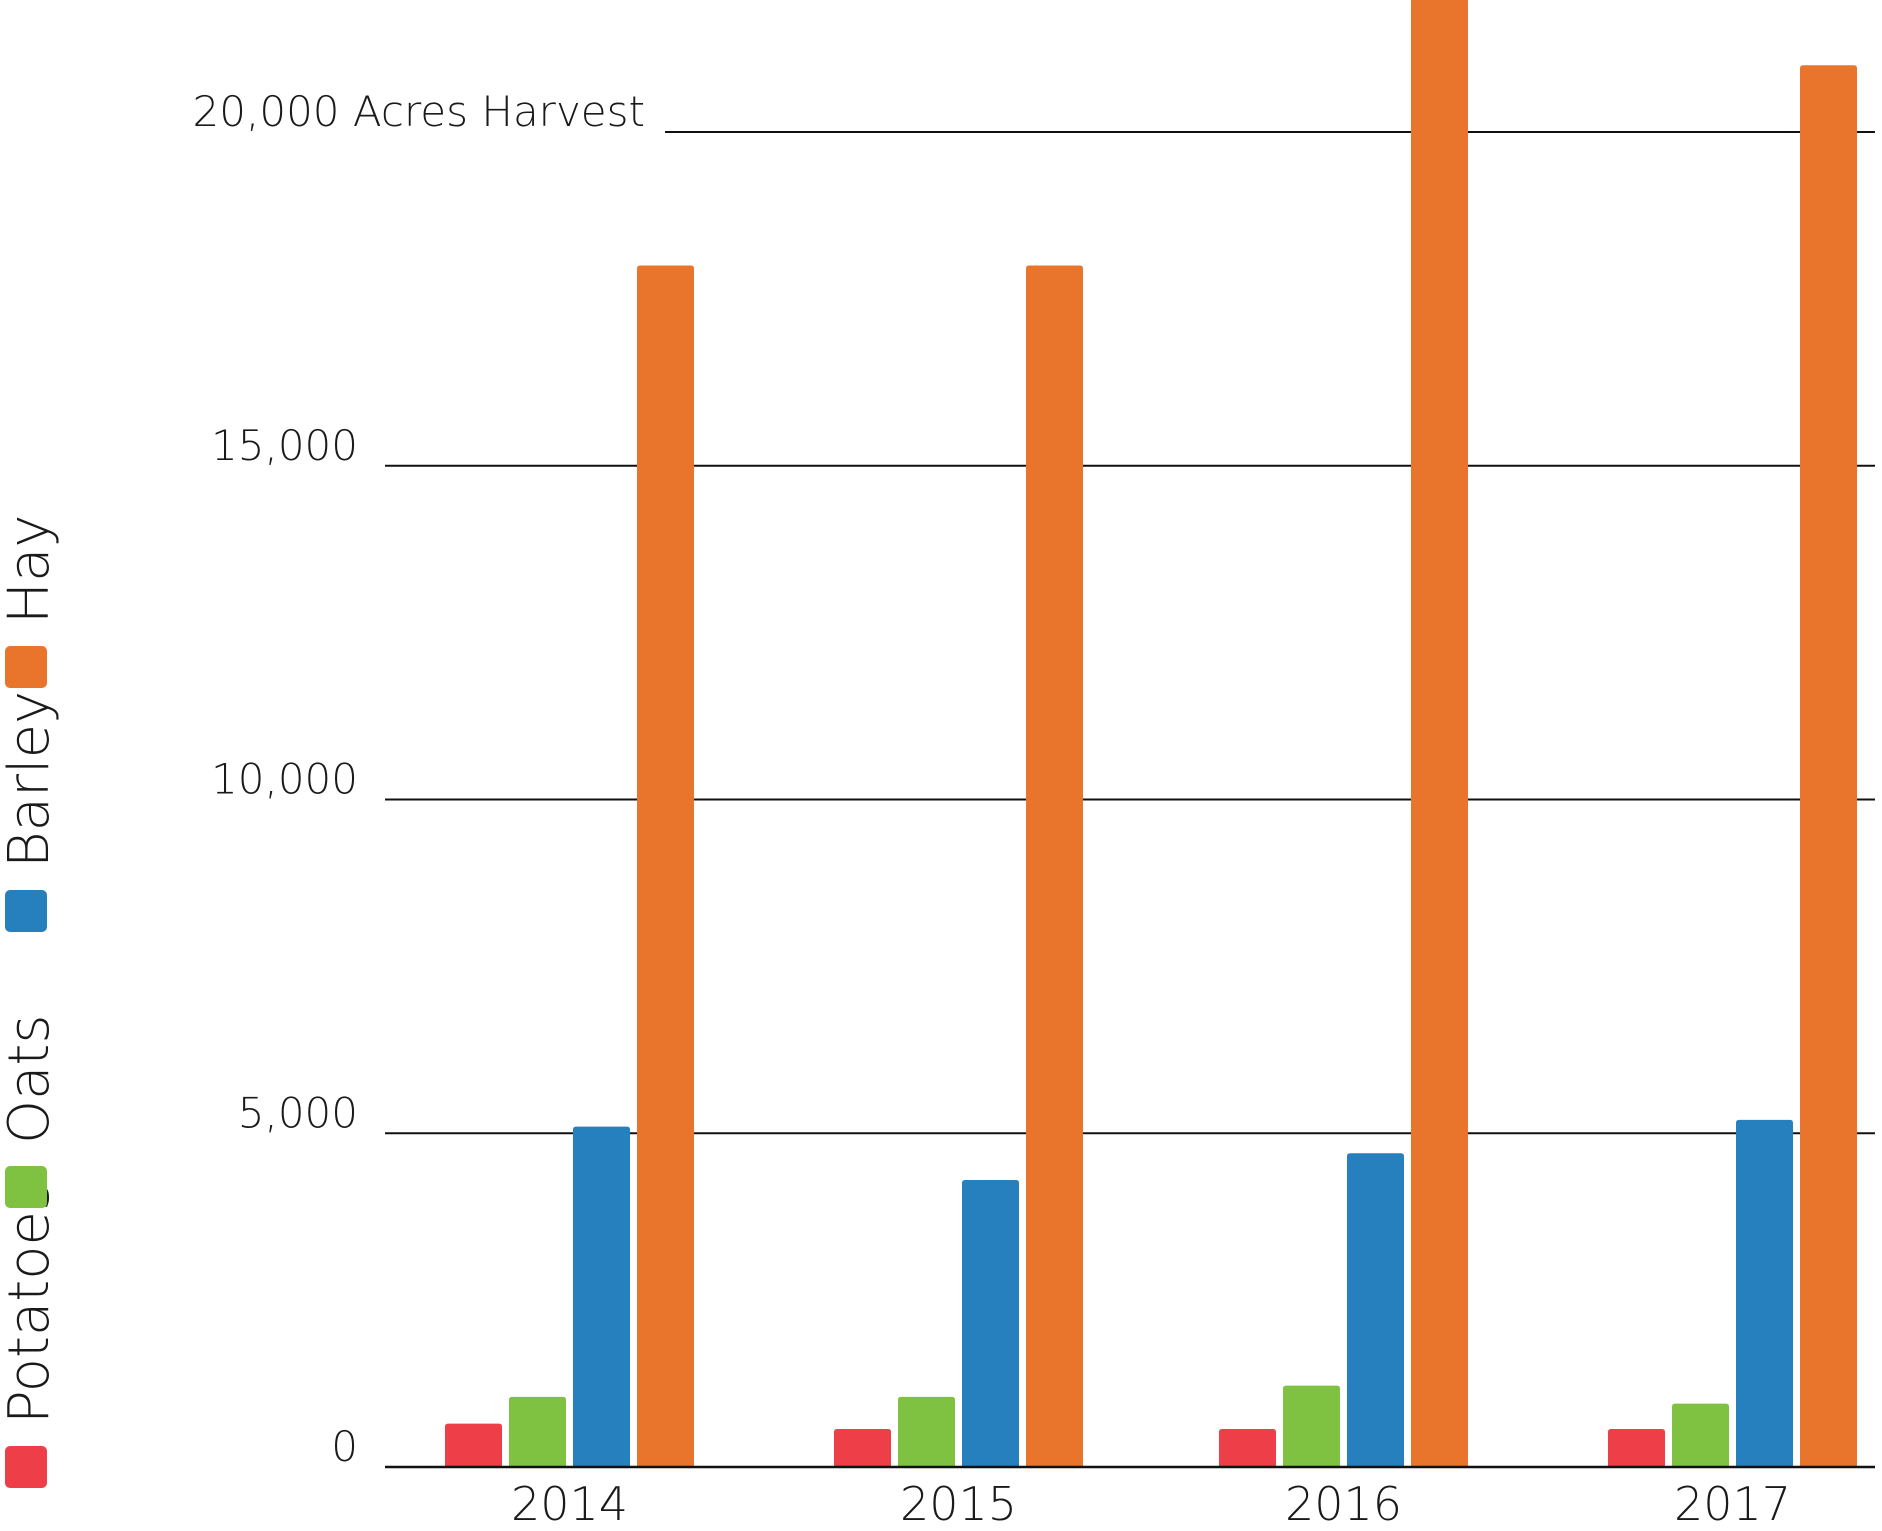  Describe the element at coordinates (926, 1431) in the screenshot. I see `bar-oats-2015` at that location.